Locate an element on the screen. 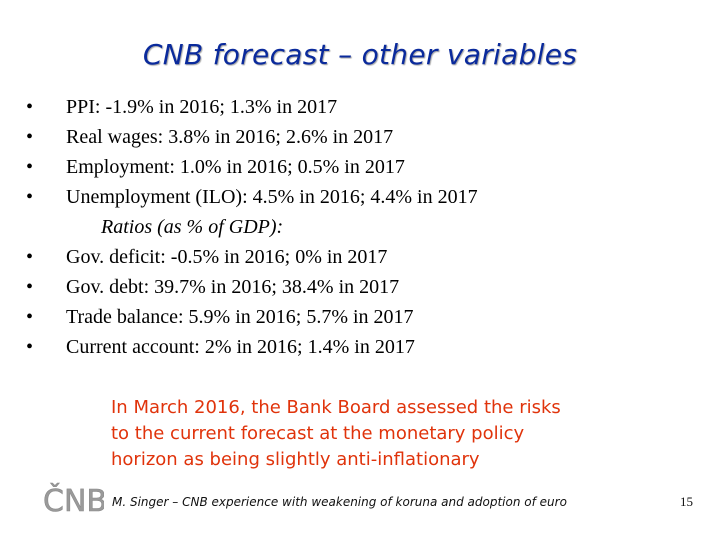 This screenshot has width=720, height=540. bullet-text: PPI: -1.9% in 2016; 1.3% in 2017 is located at coordinates (202, 107).